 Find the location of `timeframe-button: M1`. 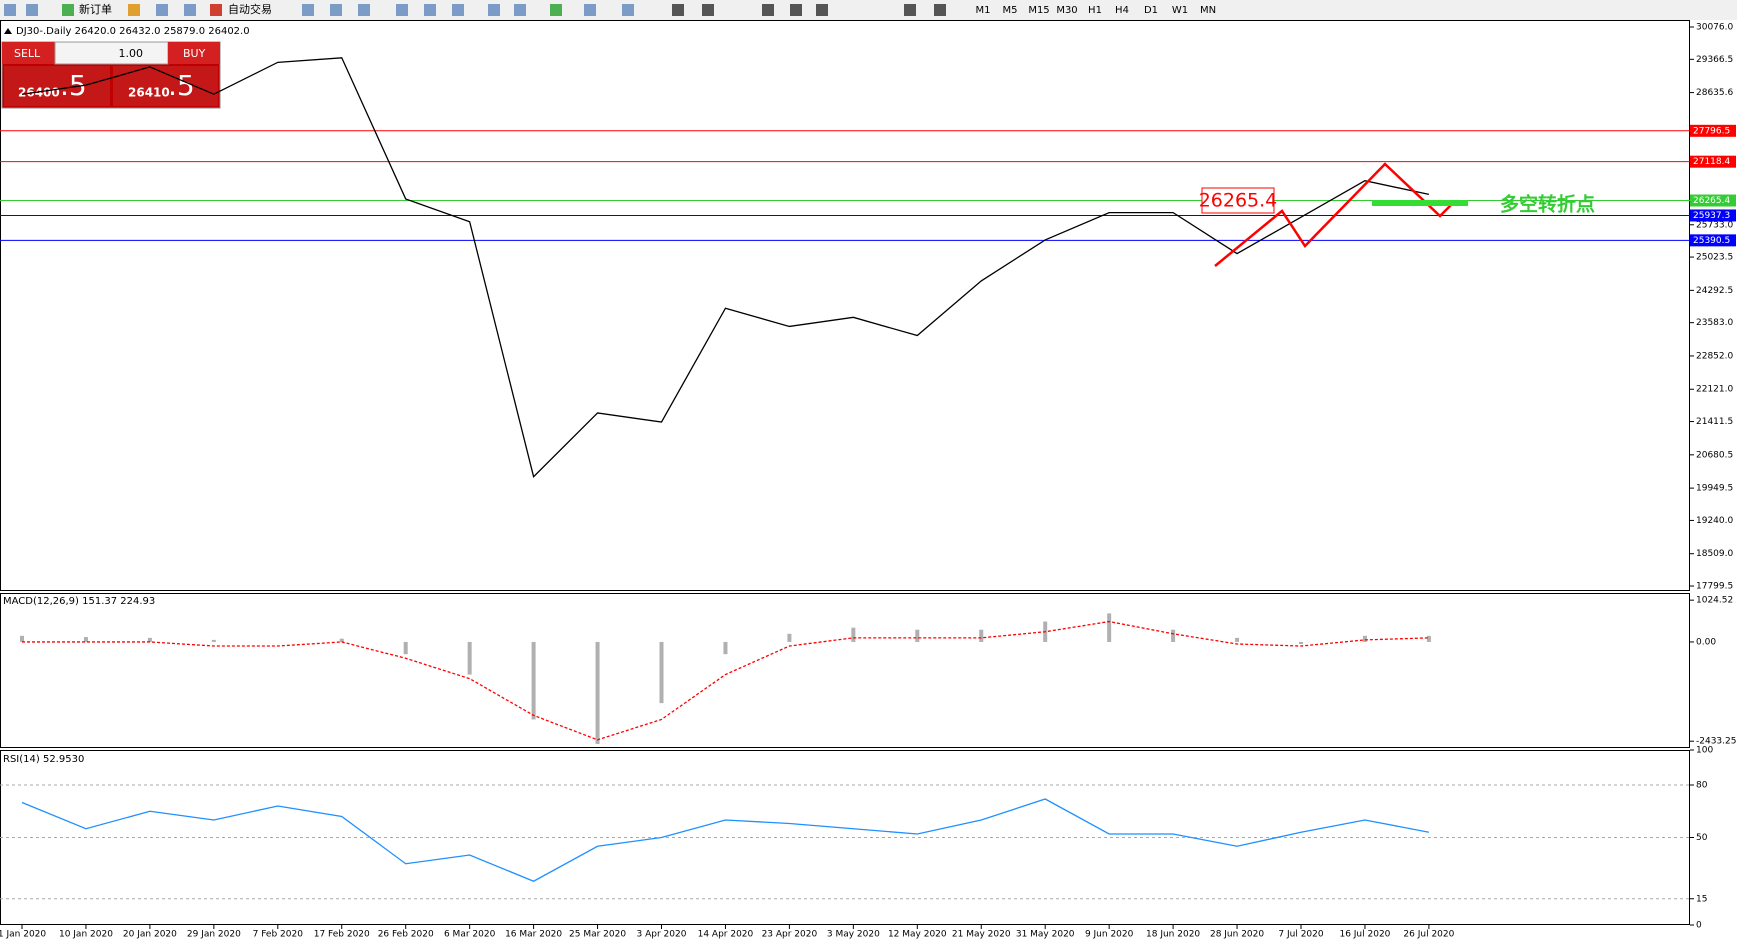

timeframe-button: M1 is located at coordinates (983, 10).